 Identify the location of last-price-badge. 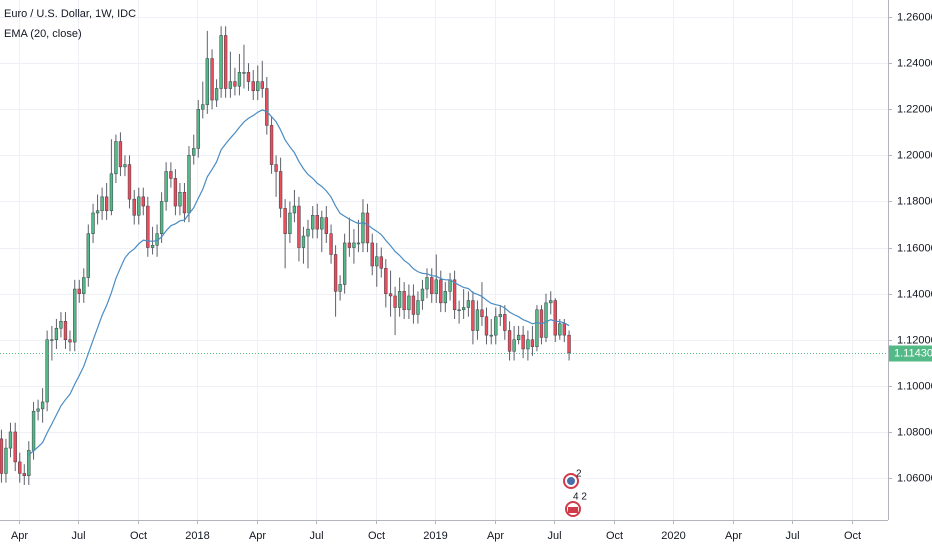
(910, 353).